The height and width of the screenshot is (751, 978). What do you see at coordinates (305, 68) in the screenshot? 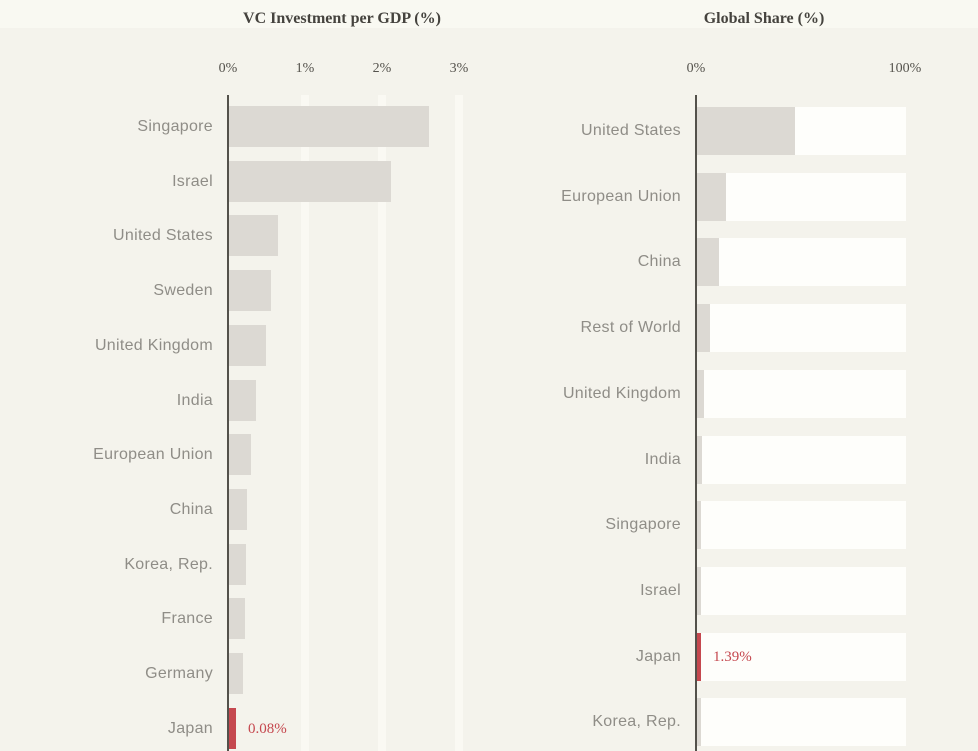
I see `x-axis-tick-label: 1%` at bounding box center [305, 68].